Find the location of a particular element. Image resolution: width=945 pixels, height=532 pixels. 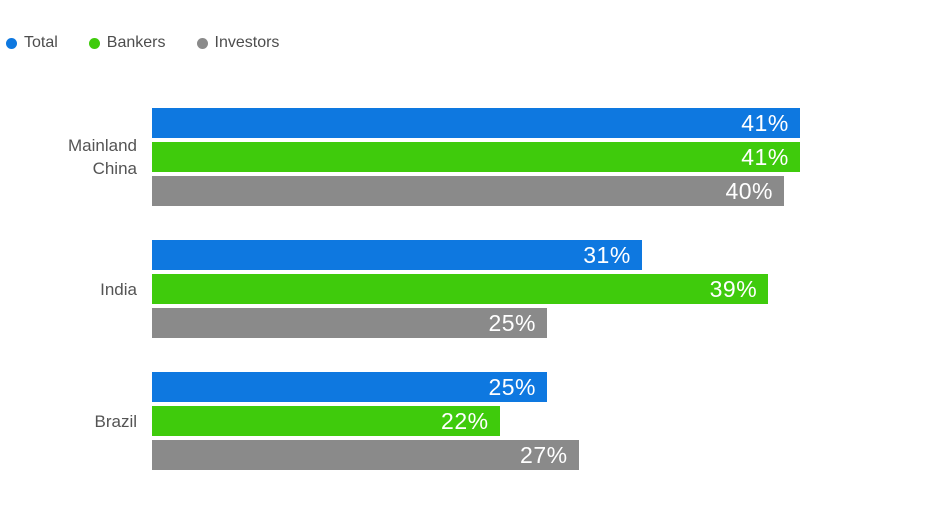

legend-label-total: Total is located at coordinates (41, 42).